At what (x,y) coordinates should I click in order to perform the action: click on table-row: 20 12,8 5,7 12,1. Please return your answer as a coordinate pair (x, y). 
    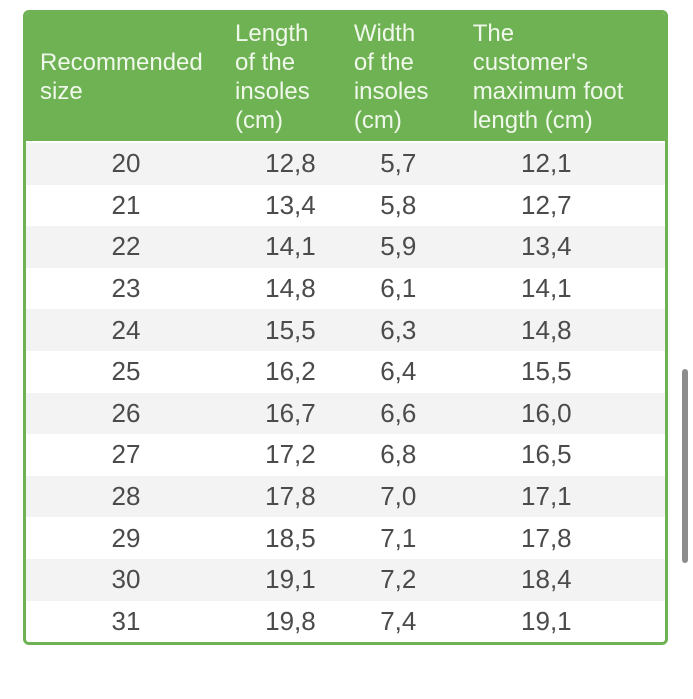
    Looking at the image, I should click on (345, 164).